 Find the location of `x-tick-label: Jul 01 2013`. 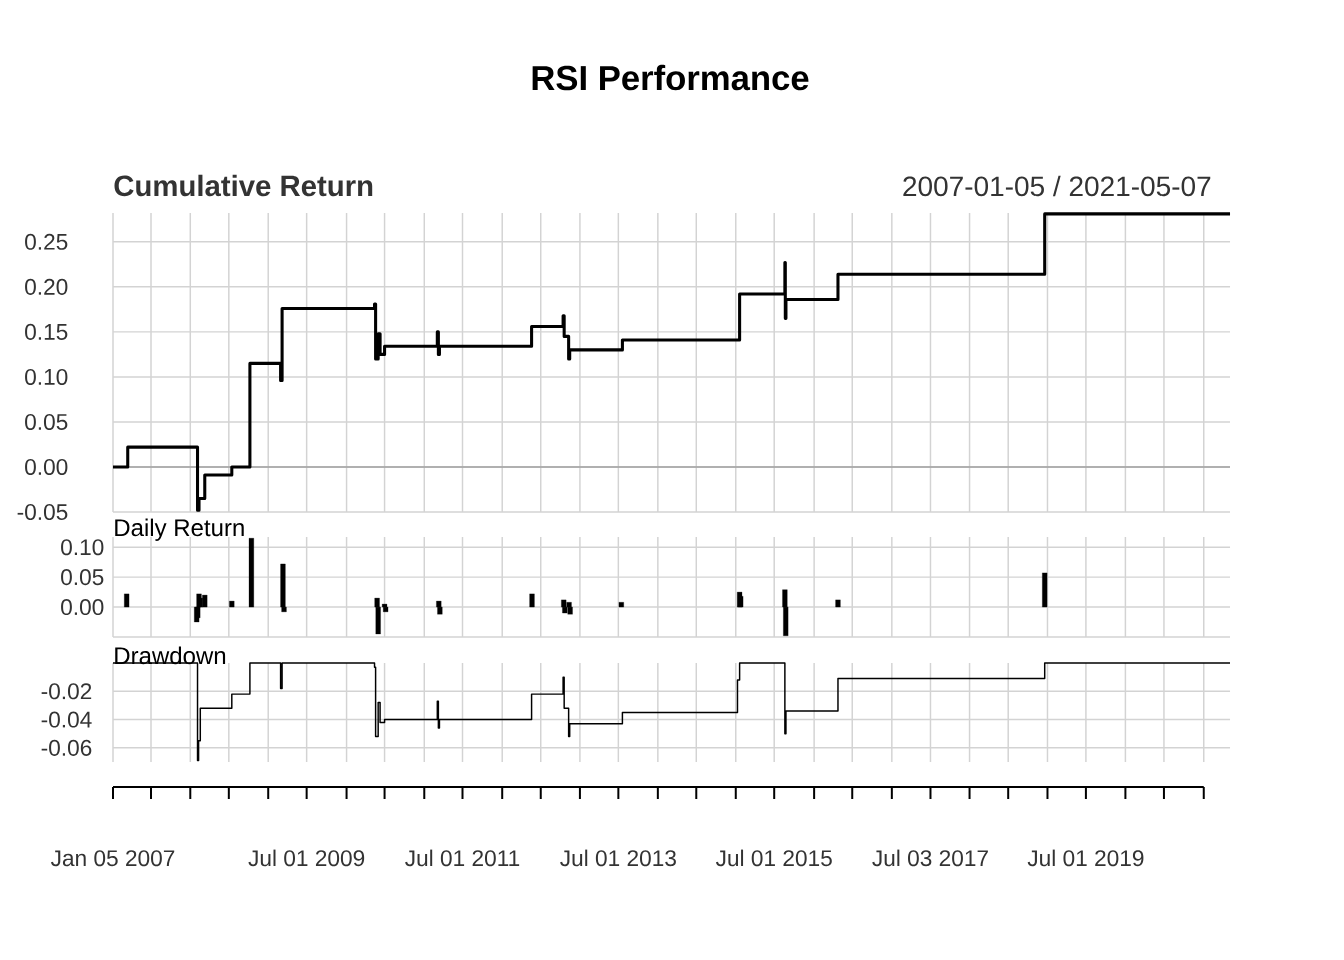

x-tick-label: Jul 01 2013 is located at coordinates (618, 858).